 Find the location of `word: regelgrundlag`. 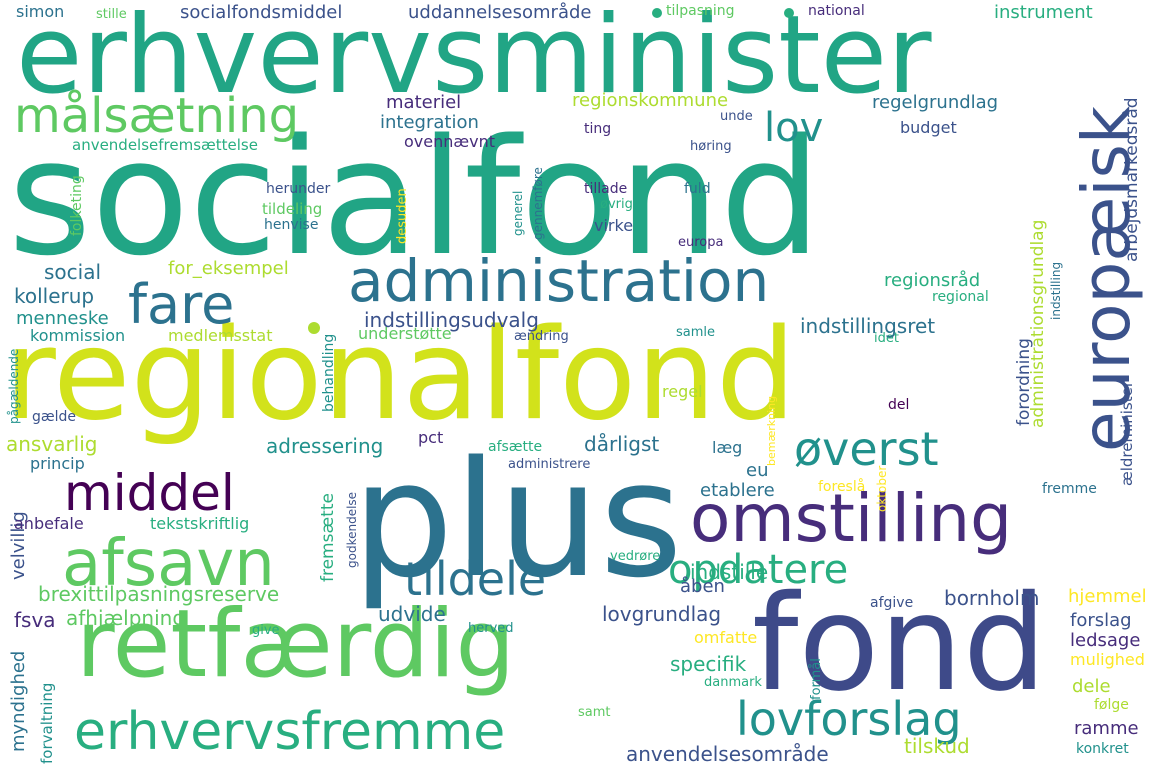

word: regelgrundlag is located at coordinates (935, 102).